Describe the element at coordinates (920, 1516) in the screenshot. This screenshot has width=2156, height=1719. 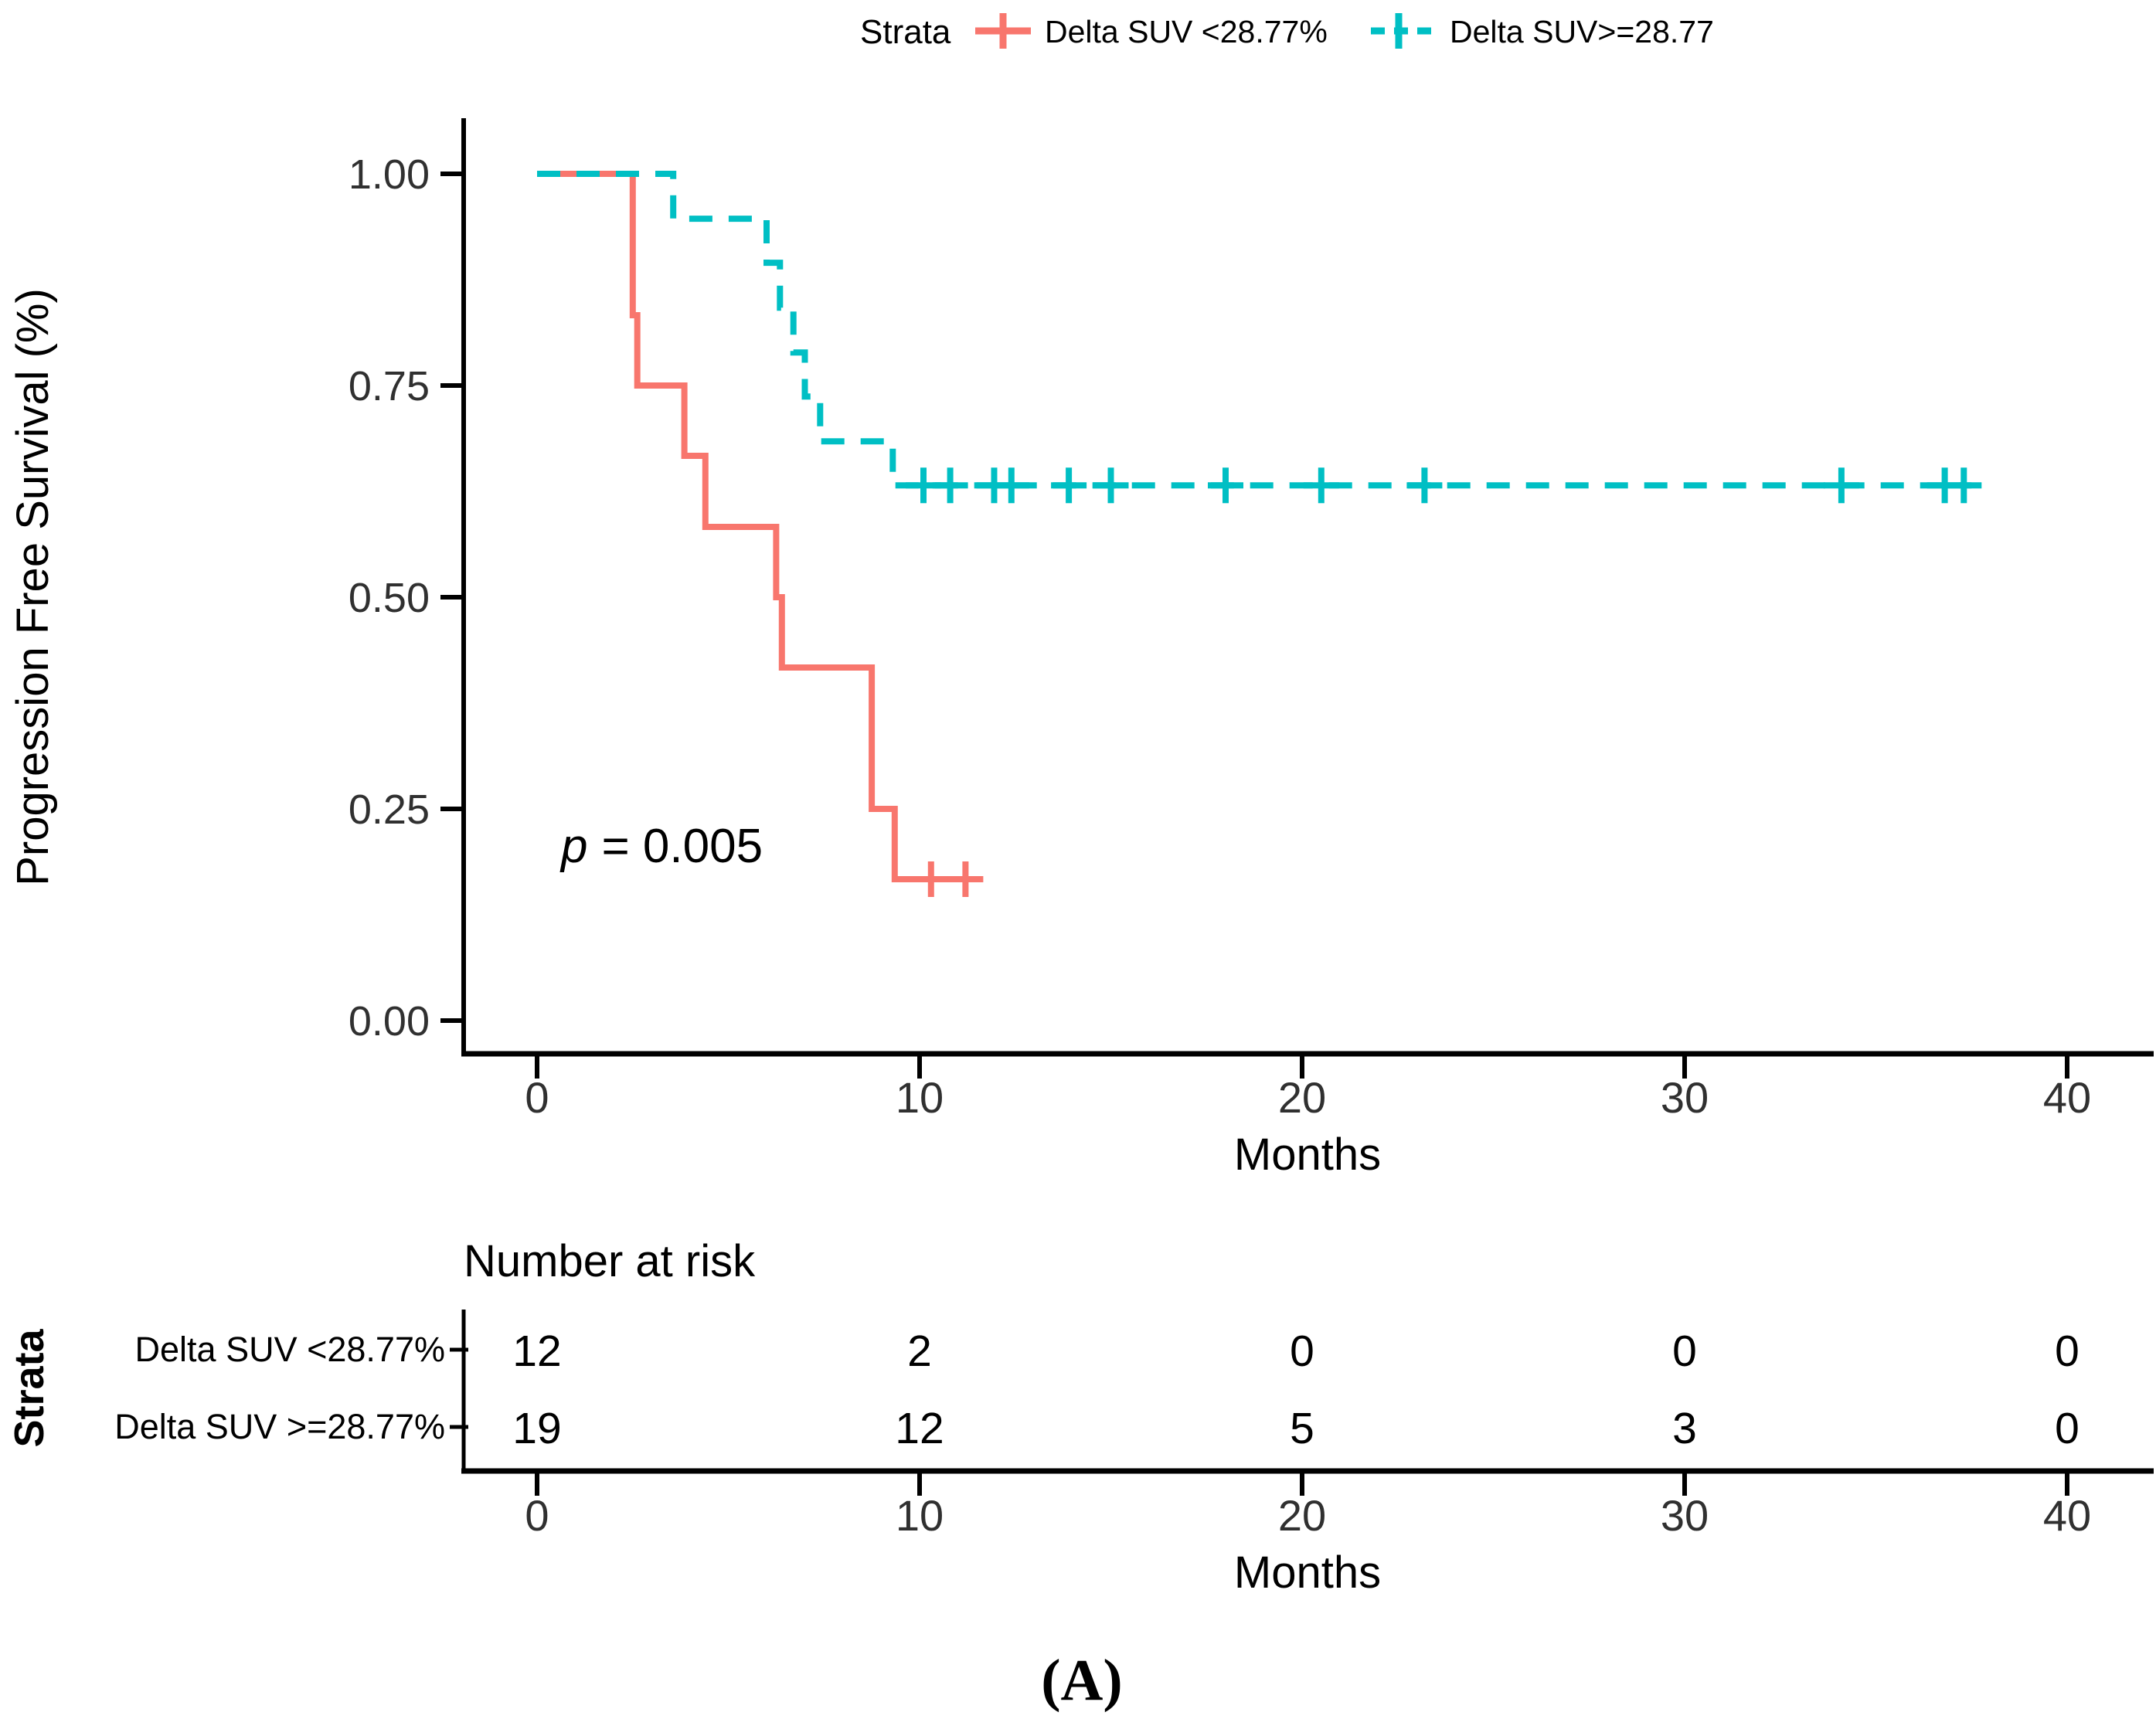
I see `risk-x-tick-label-10: 10` at that location.